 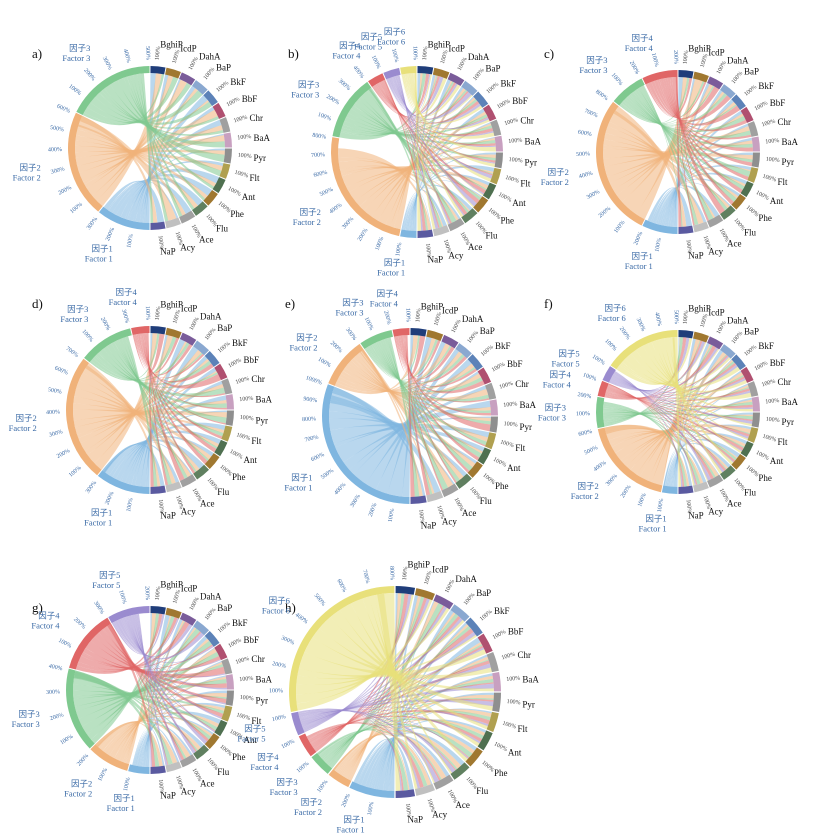 What do you see at coordinates (530, 163) in the screenshot?
I see `pah-label: Pyr` at bounding box center [530, 163].